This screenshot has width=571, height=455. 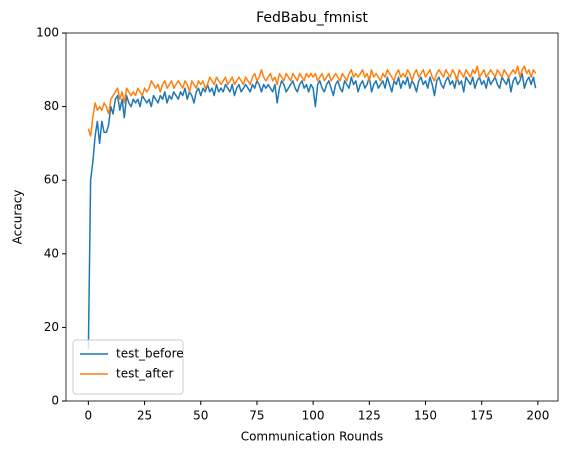 What do you see at coordinates (313, 416) in the screenshot?
I see `x-tick-label: 100` at bounding box center [313, 416].